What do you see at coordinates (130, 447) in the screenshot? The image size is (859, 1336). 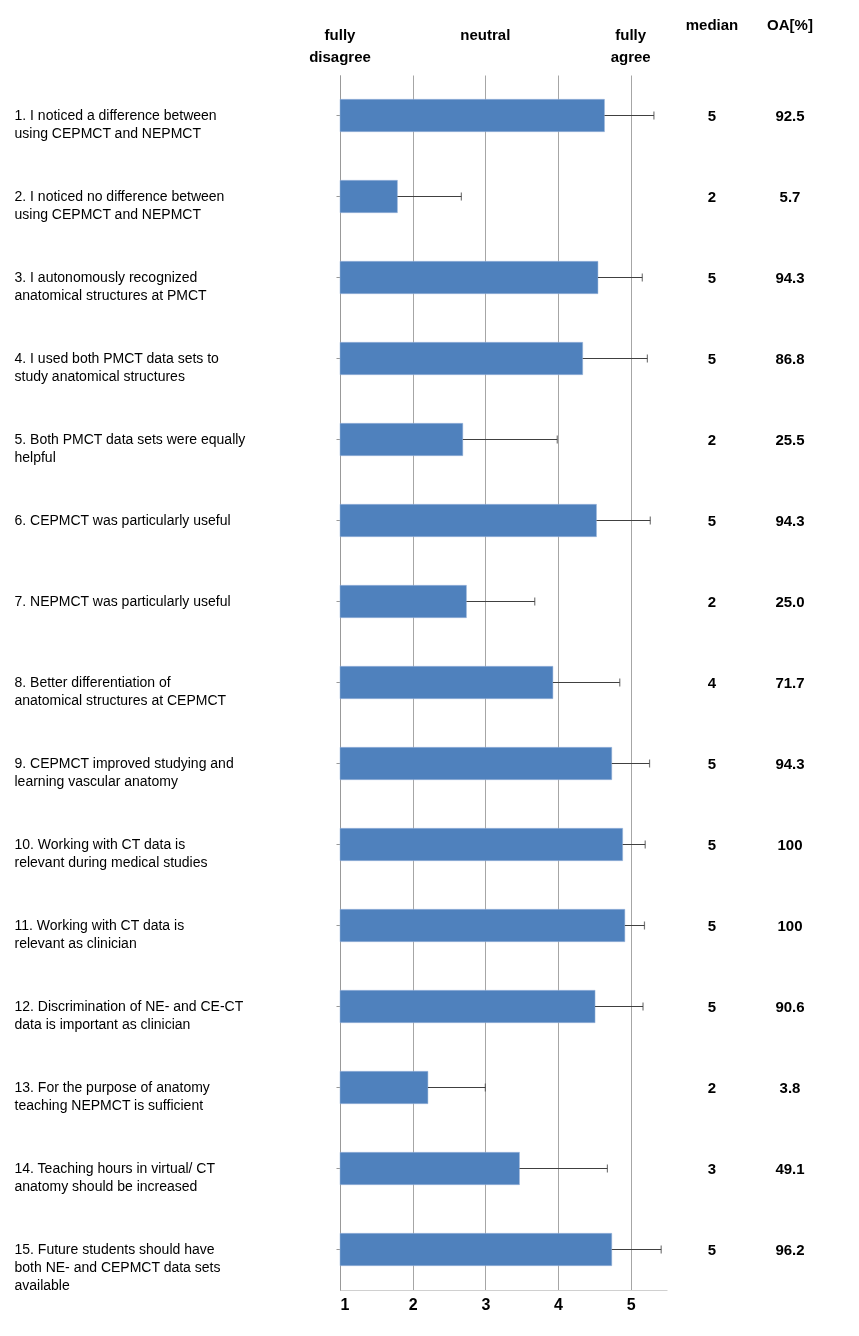 I see `y-tick-label: 5. Both PMCT data sets were equally helpful` at bounding box center [130, 447].